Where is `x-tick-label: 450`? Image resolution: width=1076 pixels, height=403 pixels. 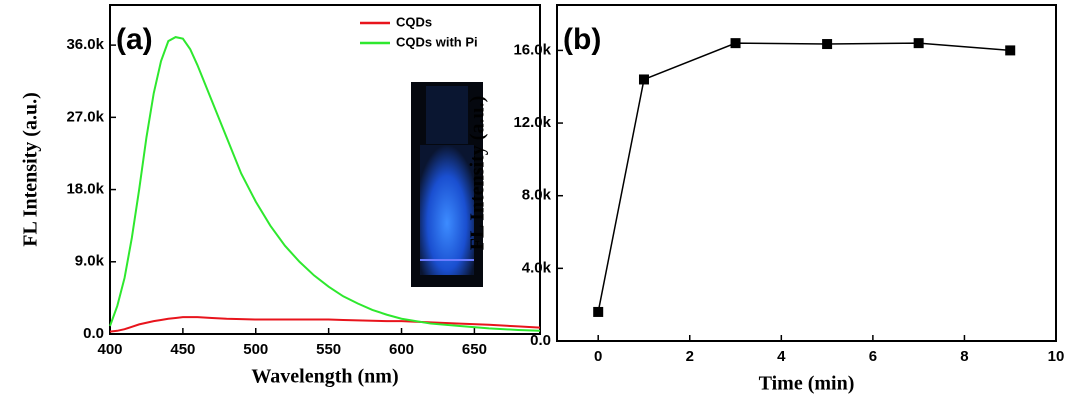
x-tick-label: 450 is located at coordinates (182, 349).